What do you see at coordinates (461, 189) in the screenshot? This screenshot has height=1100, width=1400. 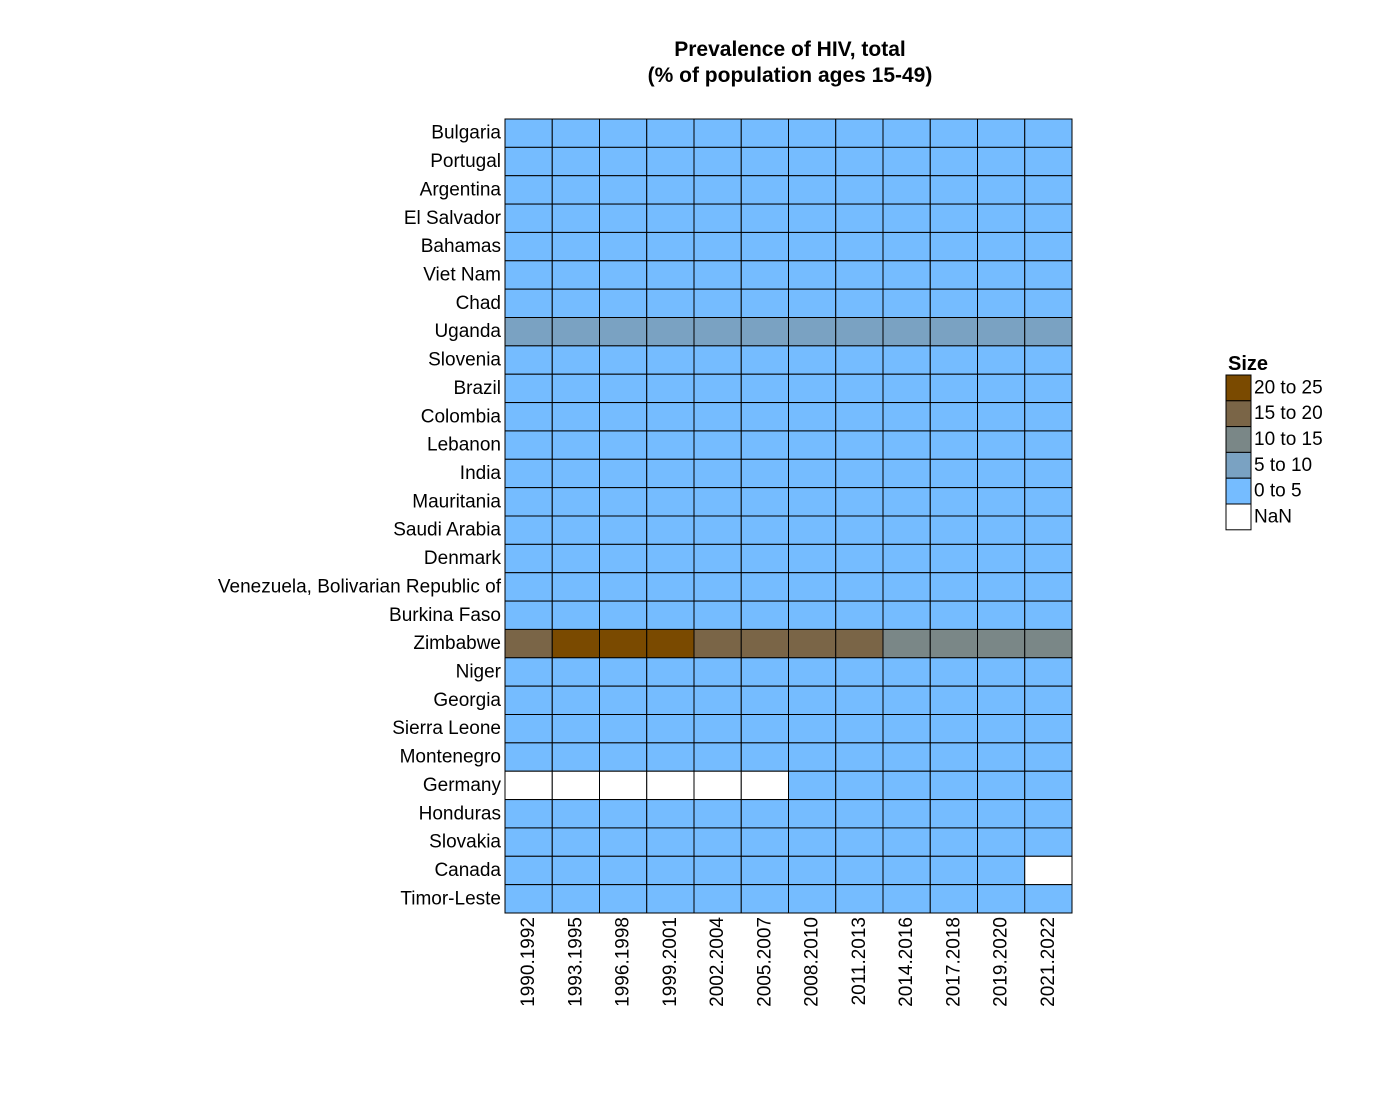 I see `row-label: Argentina` at bounding box center [461, 189].